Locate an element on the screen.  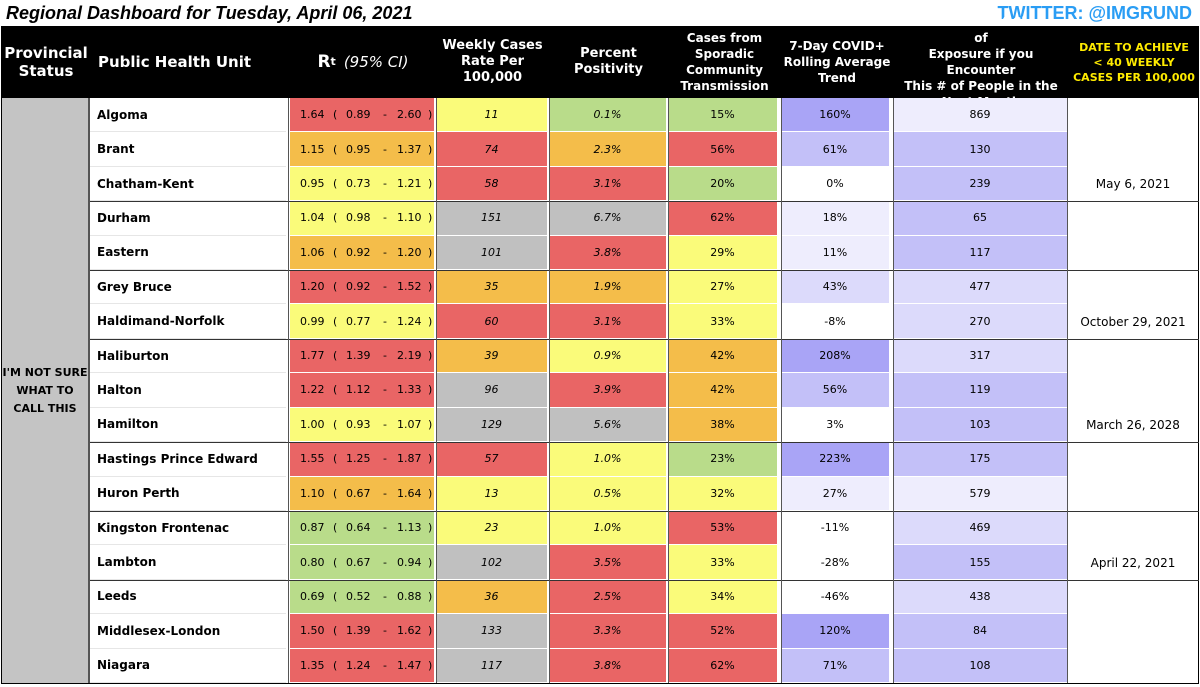
trend-cell: 56% is located at coordinates (835, 390).